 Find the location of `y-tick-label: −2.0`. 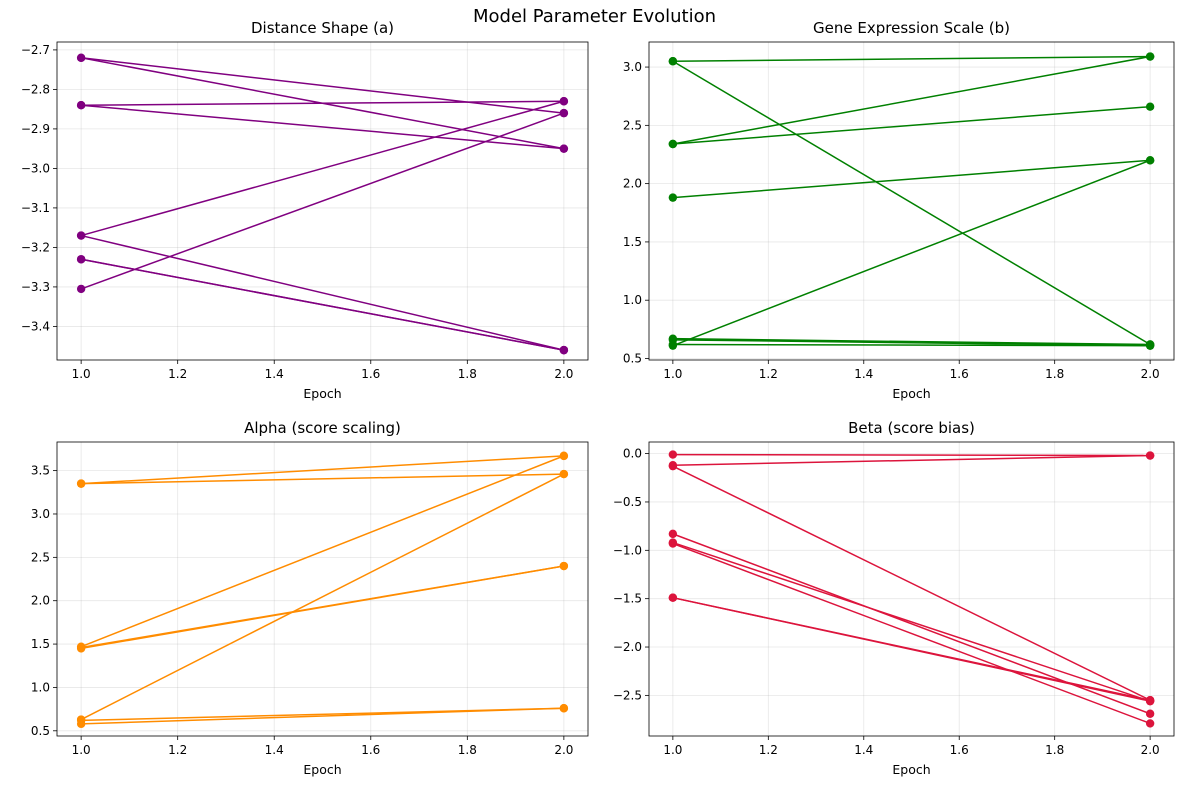

y-tick-label: −2.0 is located at coordinates (627, 647).